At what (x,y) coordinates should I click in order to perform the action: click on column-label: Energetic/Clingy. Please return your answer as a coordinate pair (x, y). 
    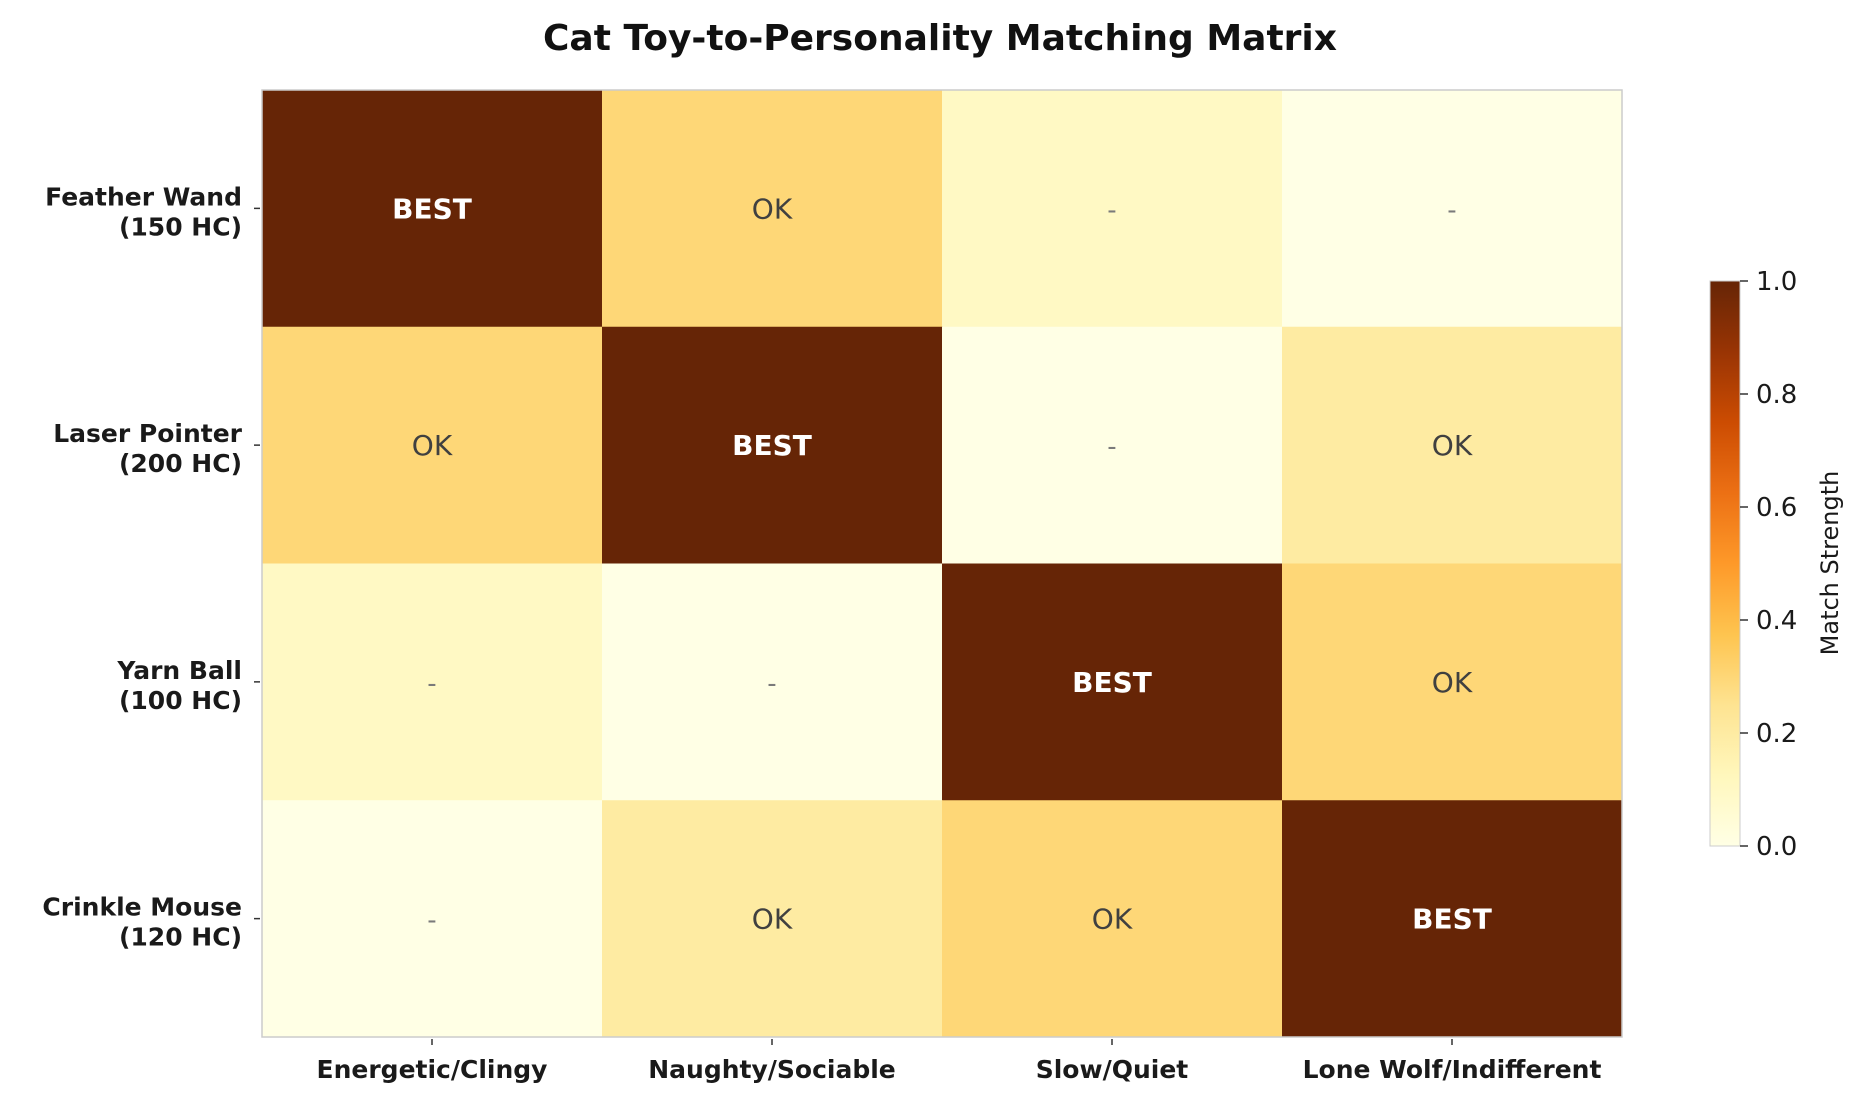
    Looking at the image, I should click on (432, 1069).